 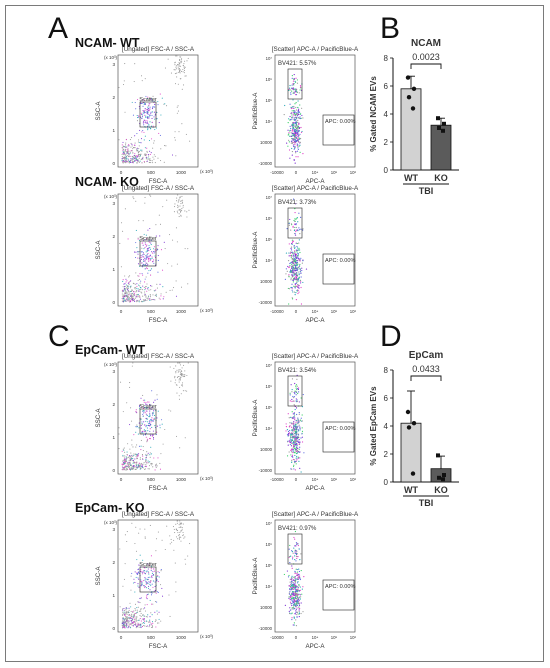 What do you see at coordinates (338, 130) in the screenshot?
I see `apc-gate` at bounding box center [338, 130].